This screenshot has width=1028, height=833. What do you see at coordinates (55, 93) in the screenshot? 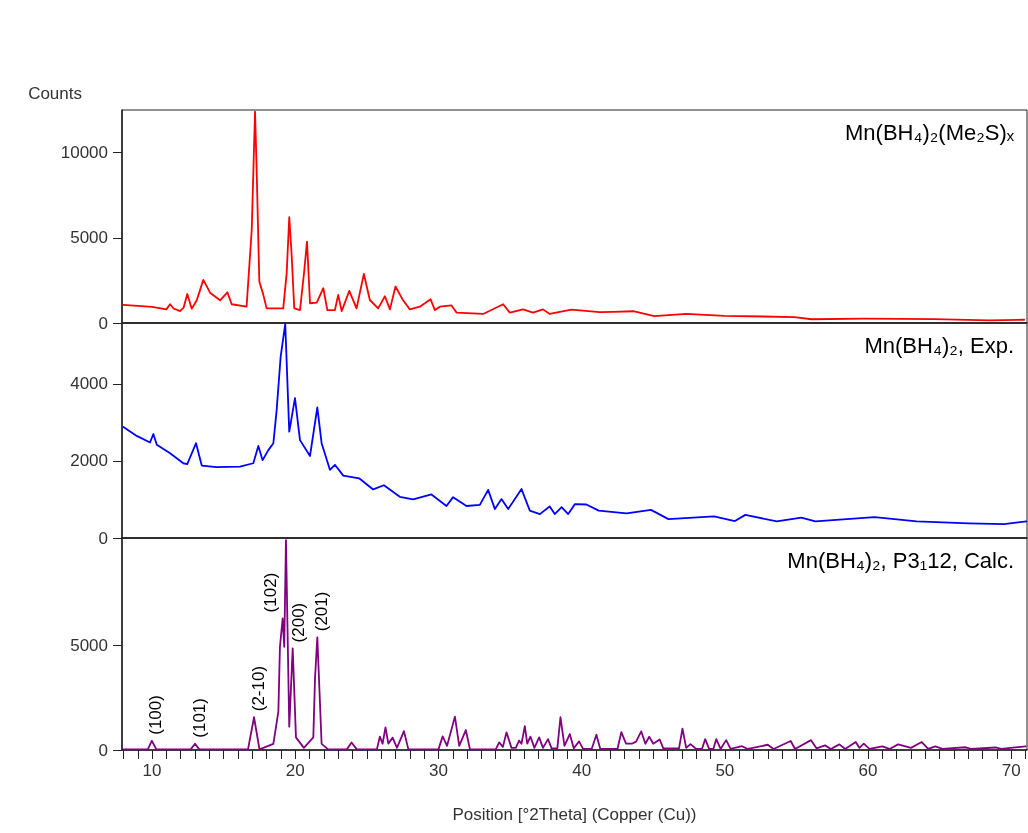
I see `y-axis-title: Counts` at bounding box center [55, 93].